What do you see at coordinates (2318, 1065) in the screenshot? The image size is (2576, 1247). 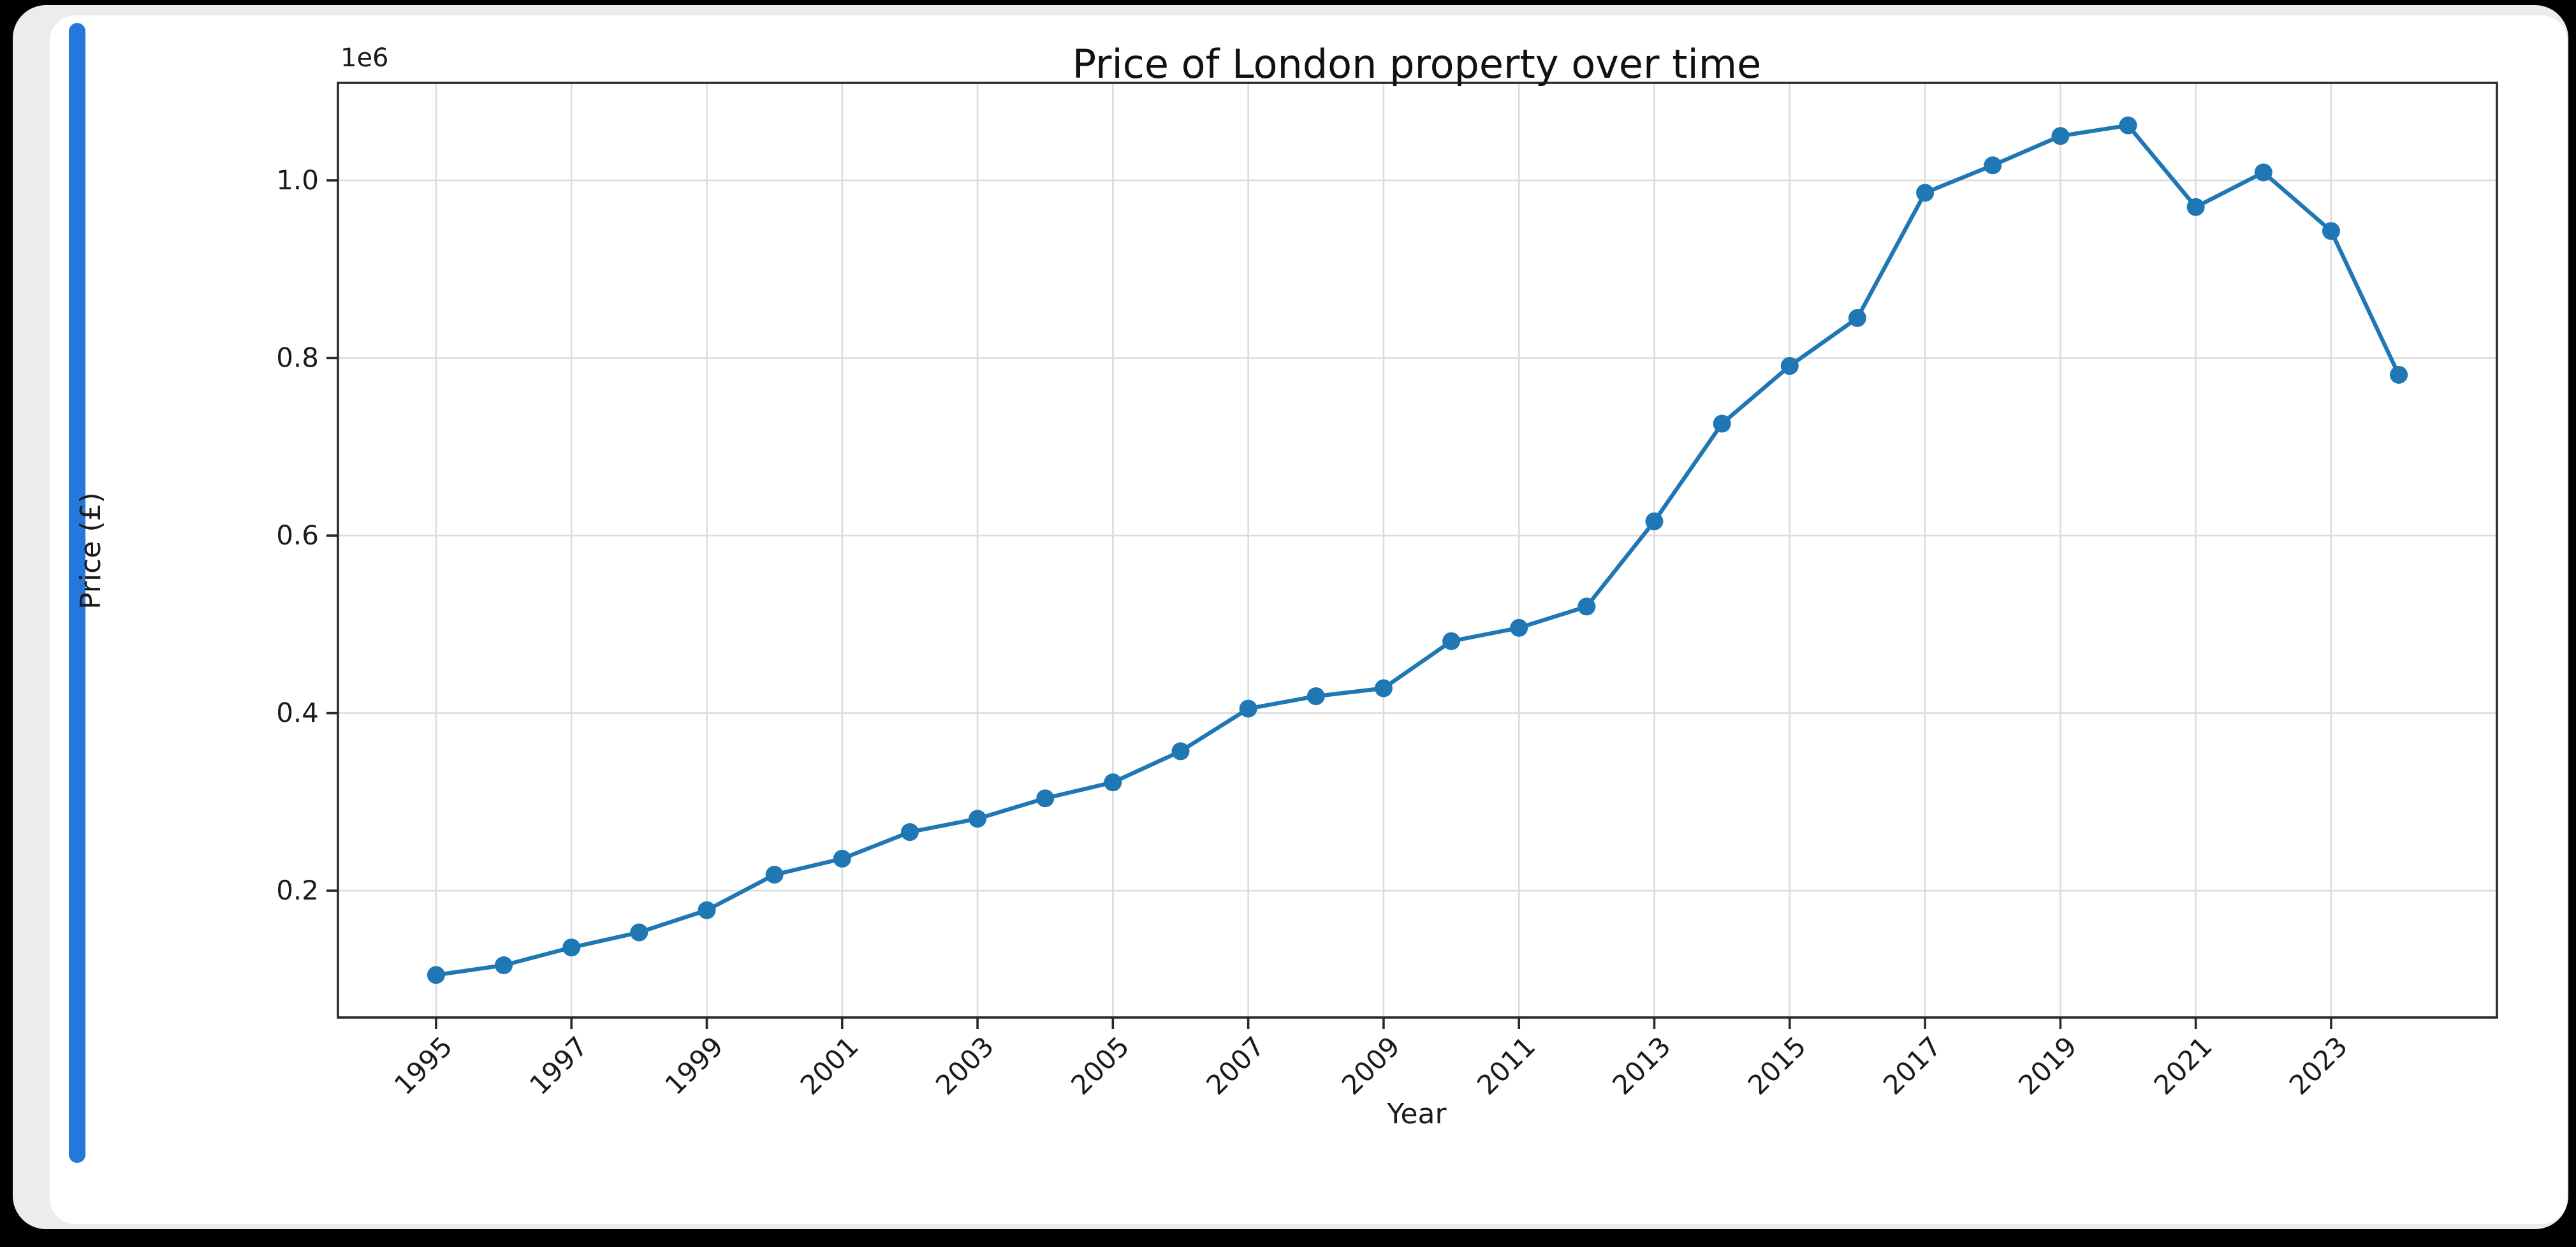 I see `x-tick-label: 2023` at bounding box center [2318, 1065].